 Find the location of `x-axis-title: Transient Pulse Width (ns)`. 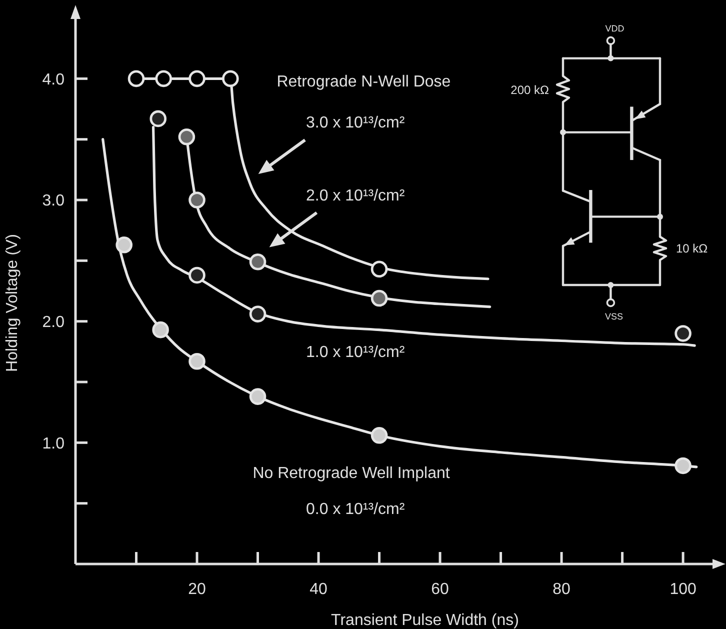

x-axis-title: Transient Pulse Width (ns) is located at coordinates (425, 620).